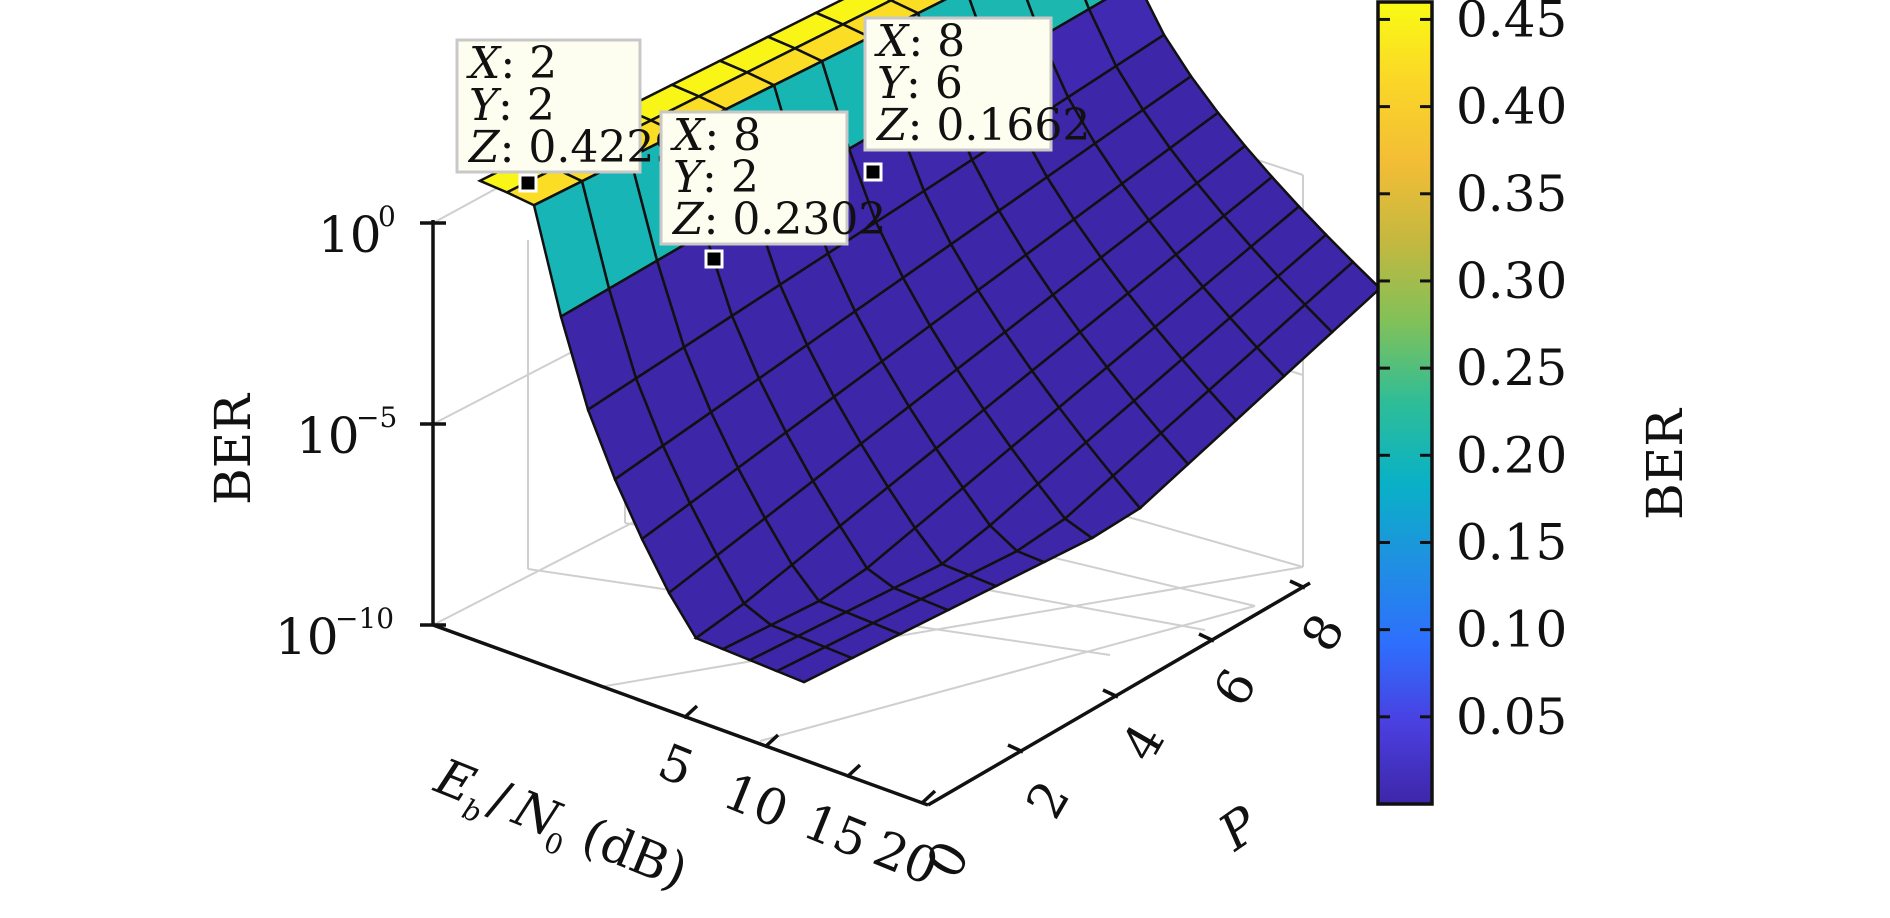 This screenshot has height=918, width=1890. Describe the element at coordinates (814, 664) in the screenshot. I see `surface-patch` at that location.